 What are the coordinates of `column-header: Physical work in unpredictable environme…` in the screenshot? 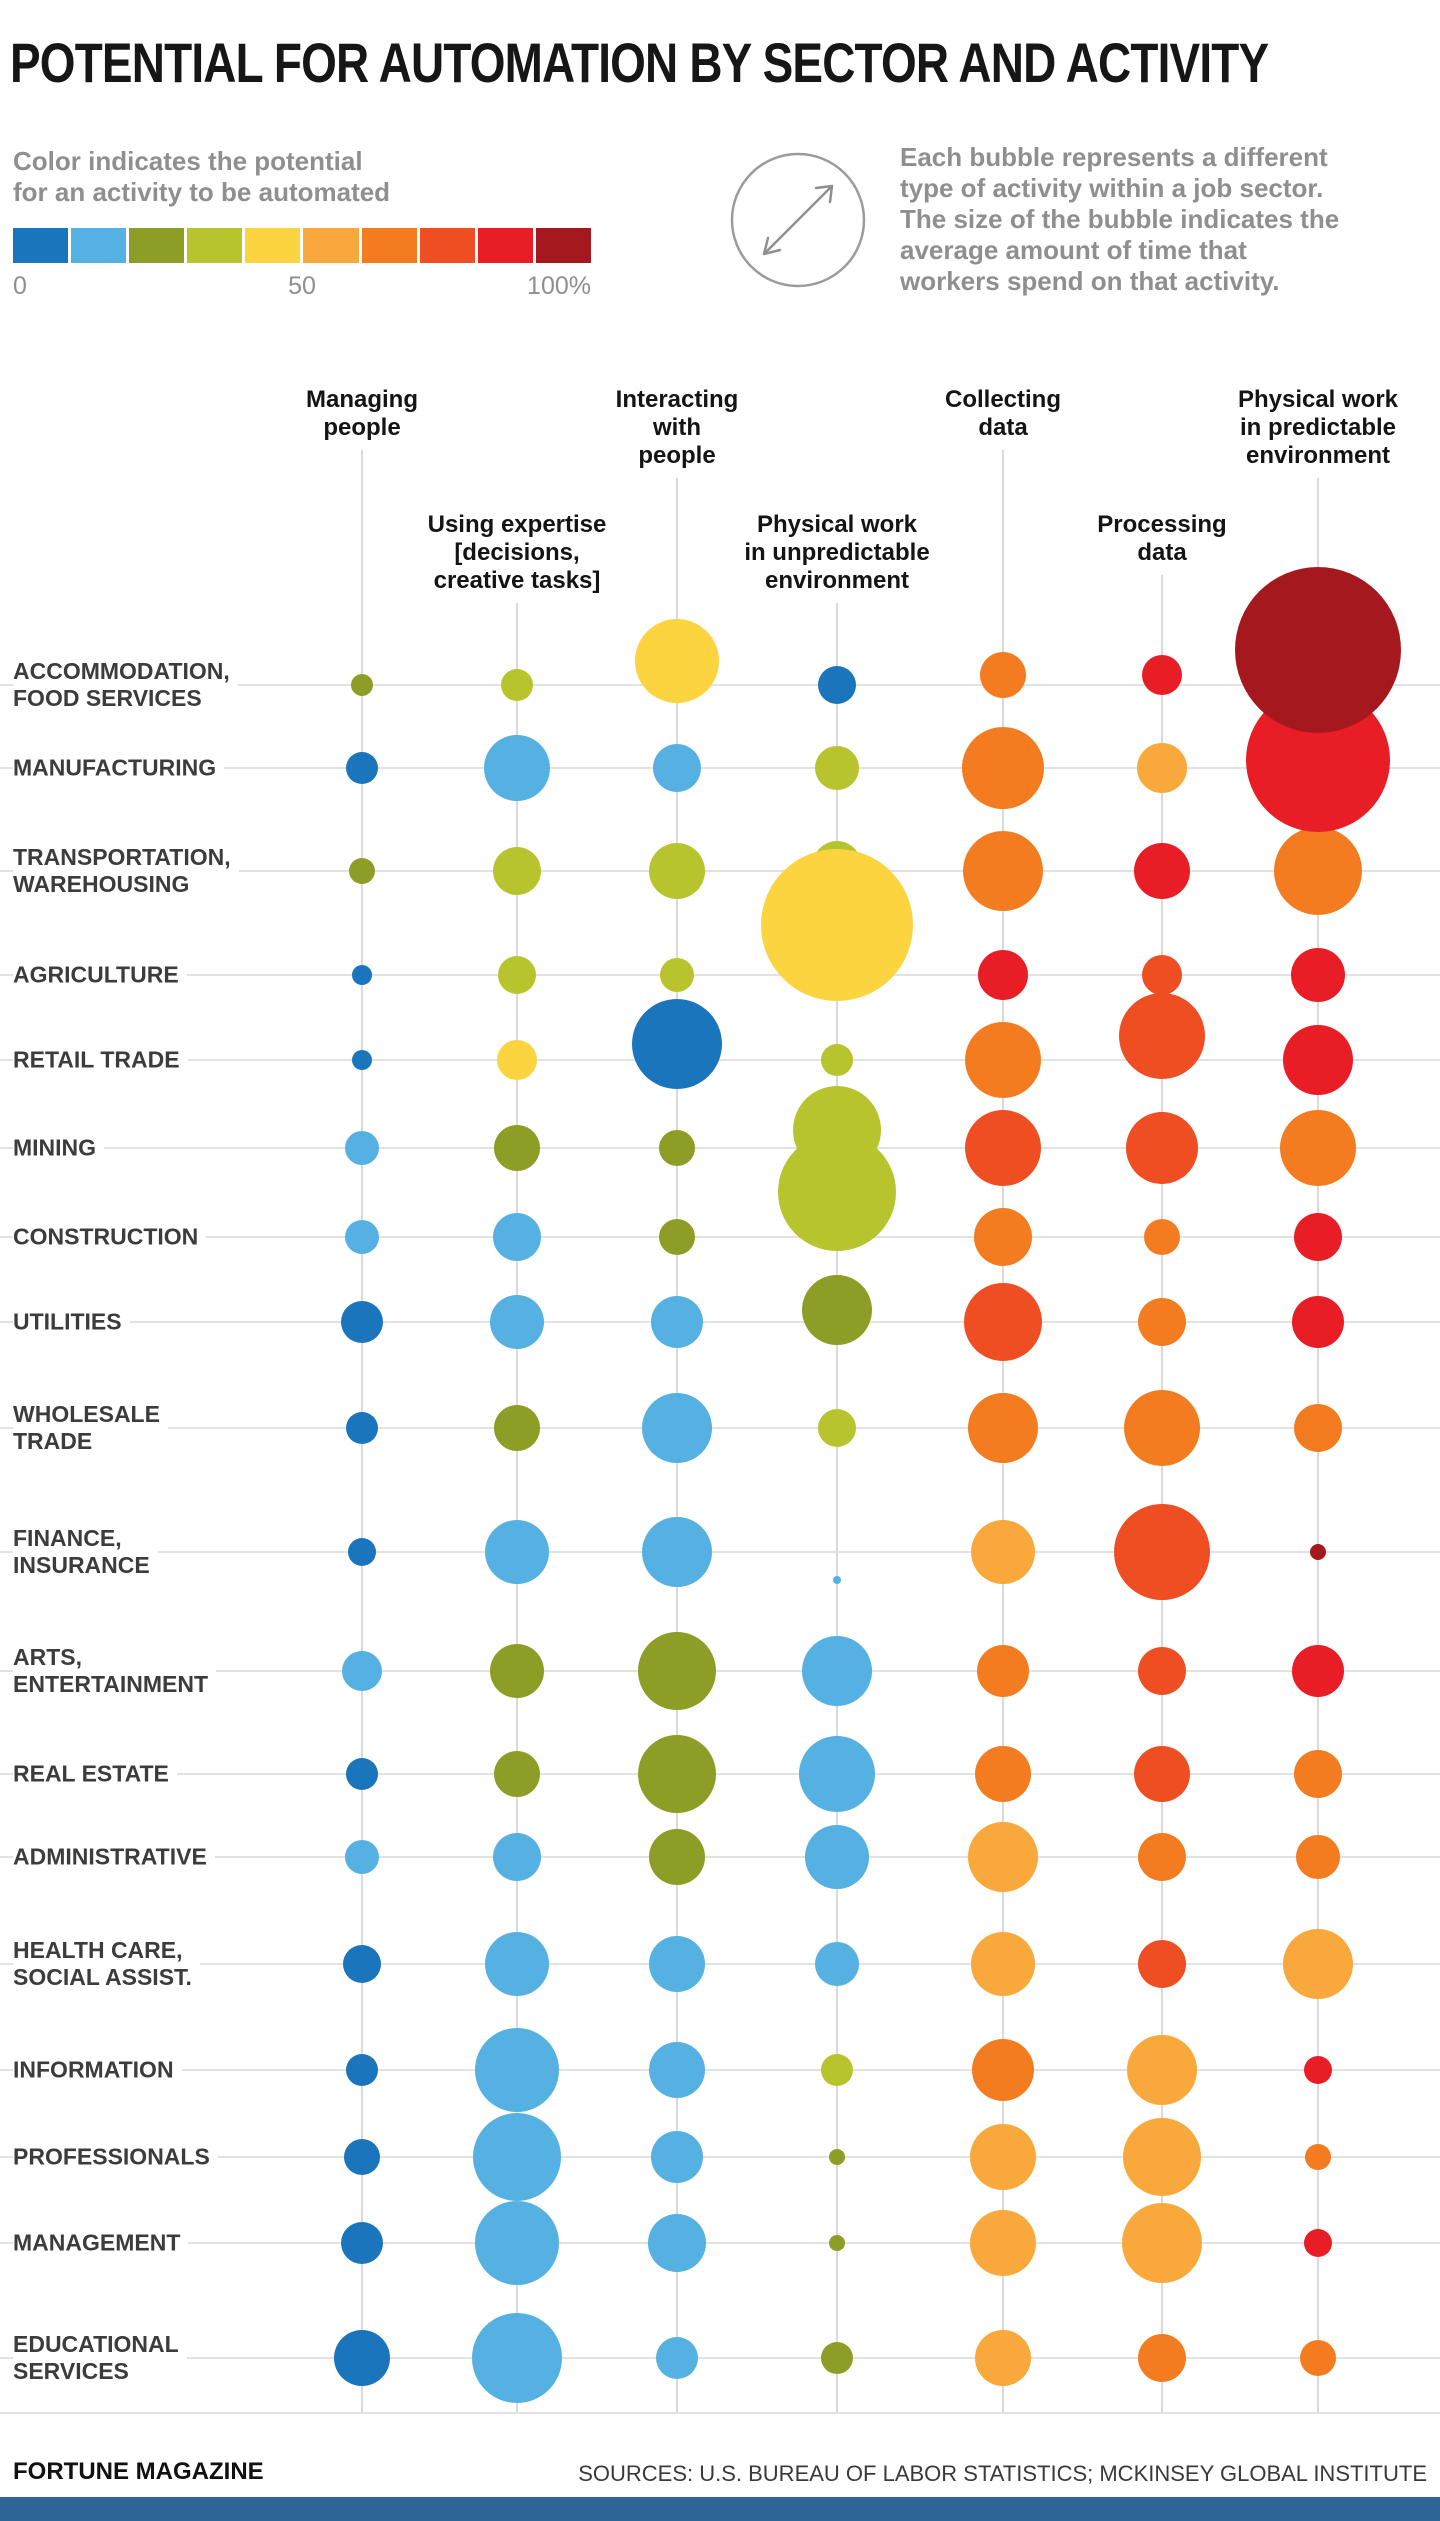 It's located at (837, 552).